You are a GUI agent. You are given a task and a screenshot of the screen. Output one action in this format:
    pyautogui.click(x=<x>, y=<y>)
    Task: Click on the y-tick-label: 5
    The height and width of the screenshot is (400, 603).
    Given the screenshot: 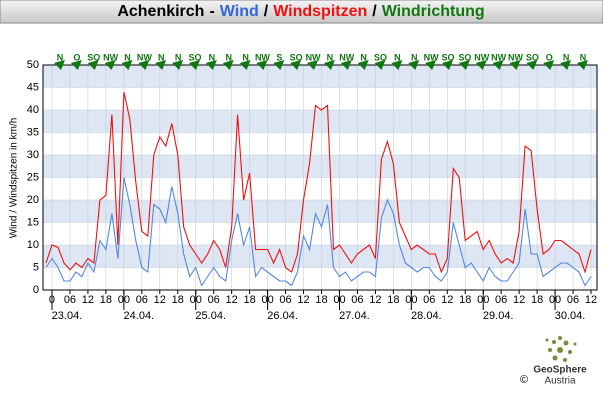 What is the action you would take?
    pyautogui.click(x=36, y=267)
    